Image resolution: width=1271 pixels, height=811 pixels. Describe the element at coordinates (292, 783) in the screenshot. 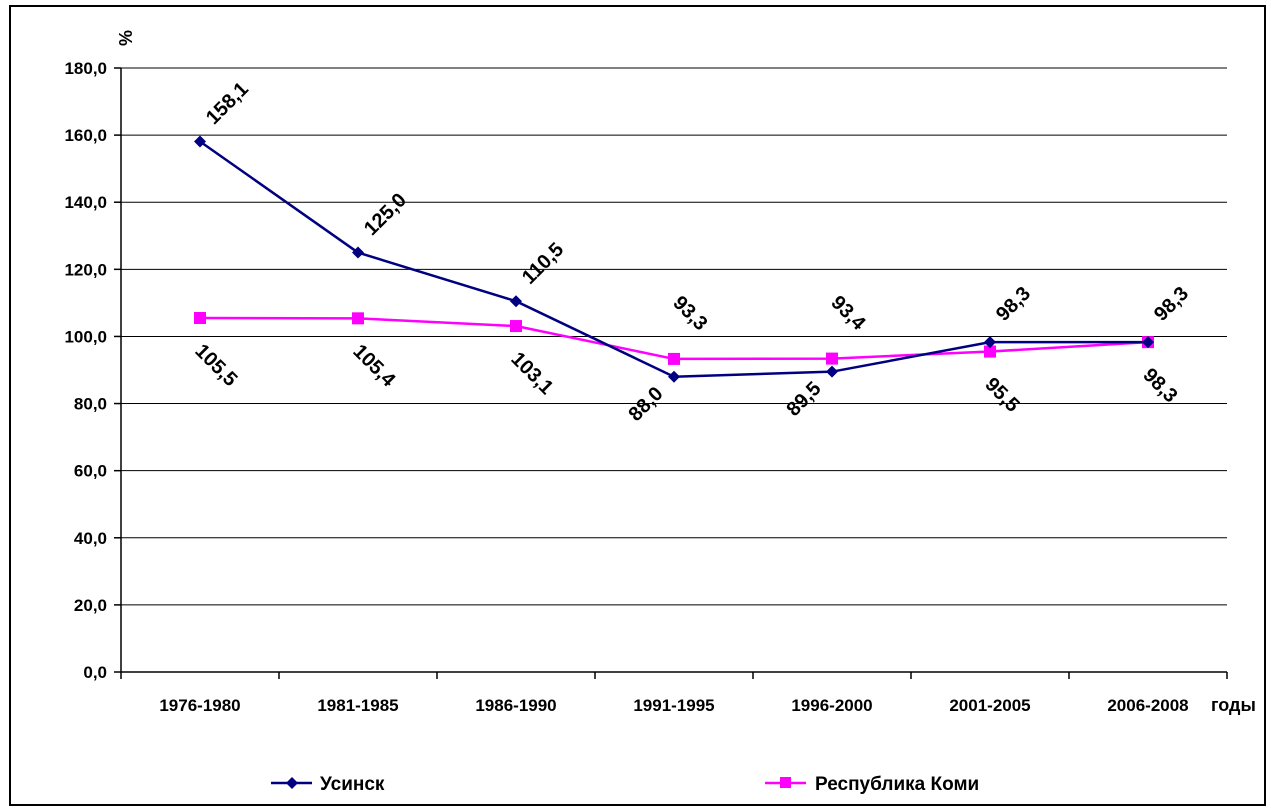

I see `legend-marker-usinsk` at that location.